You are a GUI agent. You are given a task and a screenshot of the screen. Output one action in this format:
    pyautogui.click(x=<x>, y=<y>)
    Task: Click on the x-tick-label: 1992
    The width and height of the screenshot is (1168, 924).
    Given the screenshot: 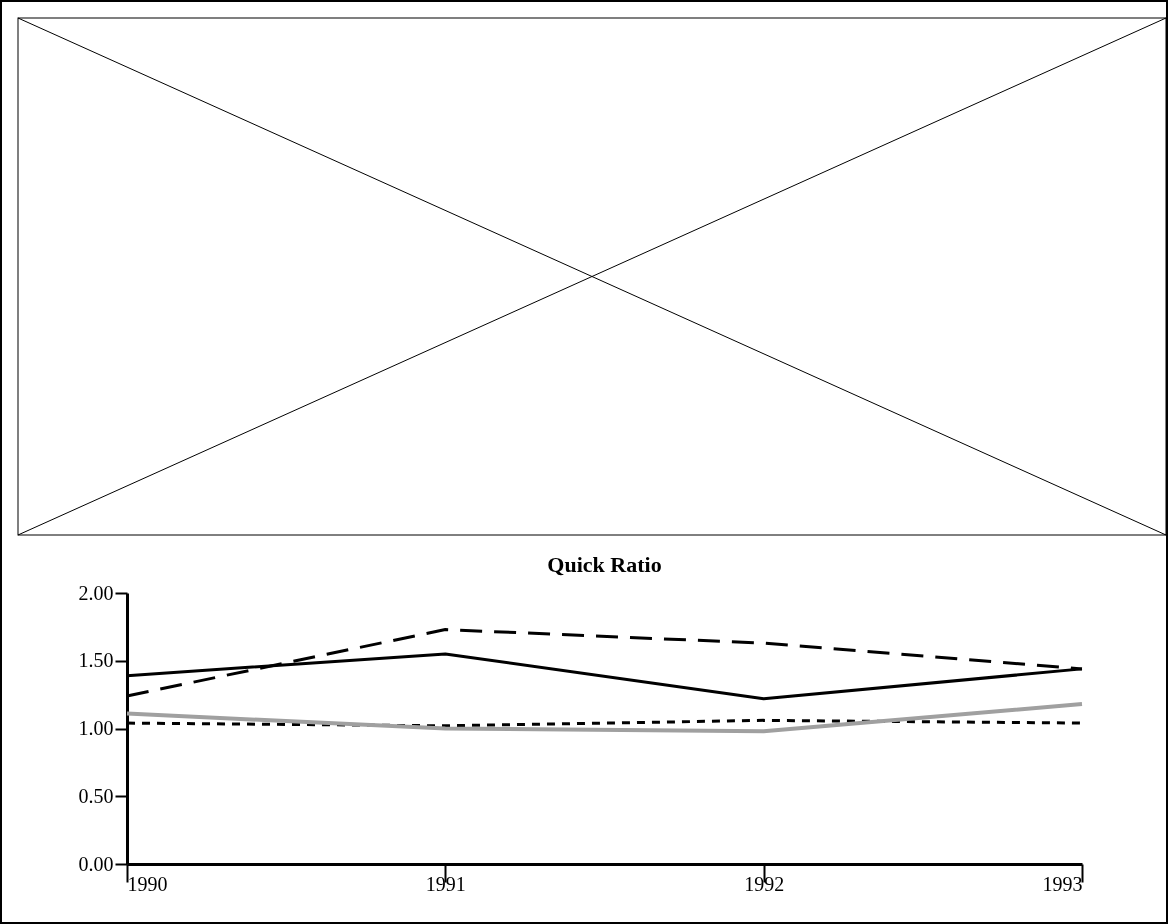 What is the action you would take?
    pyautogui.click(x=764, y=883)
    